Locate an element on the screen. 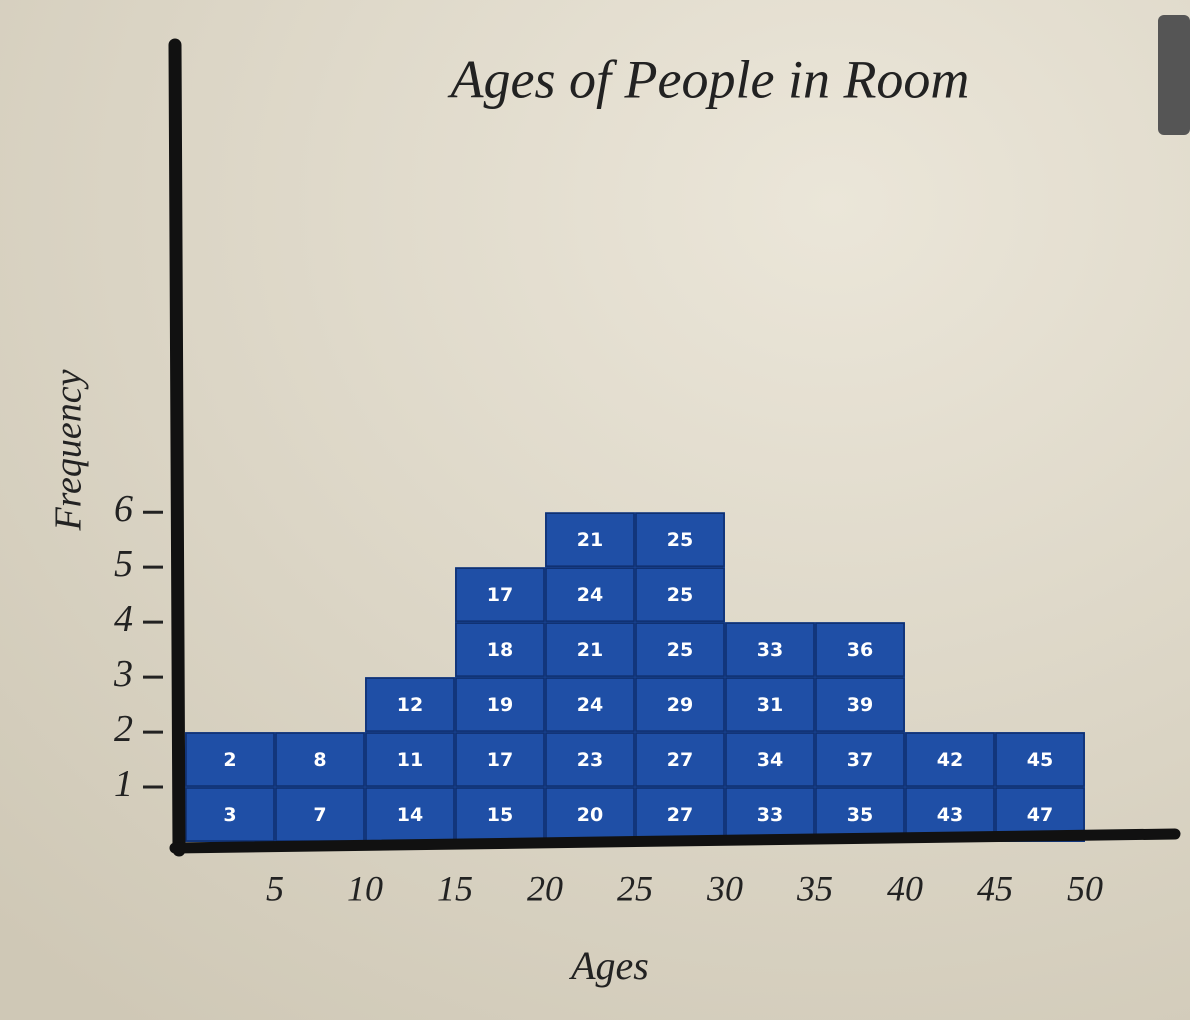  card-label: 45 is located at coordinates (1040, 760).